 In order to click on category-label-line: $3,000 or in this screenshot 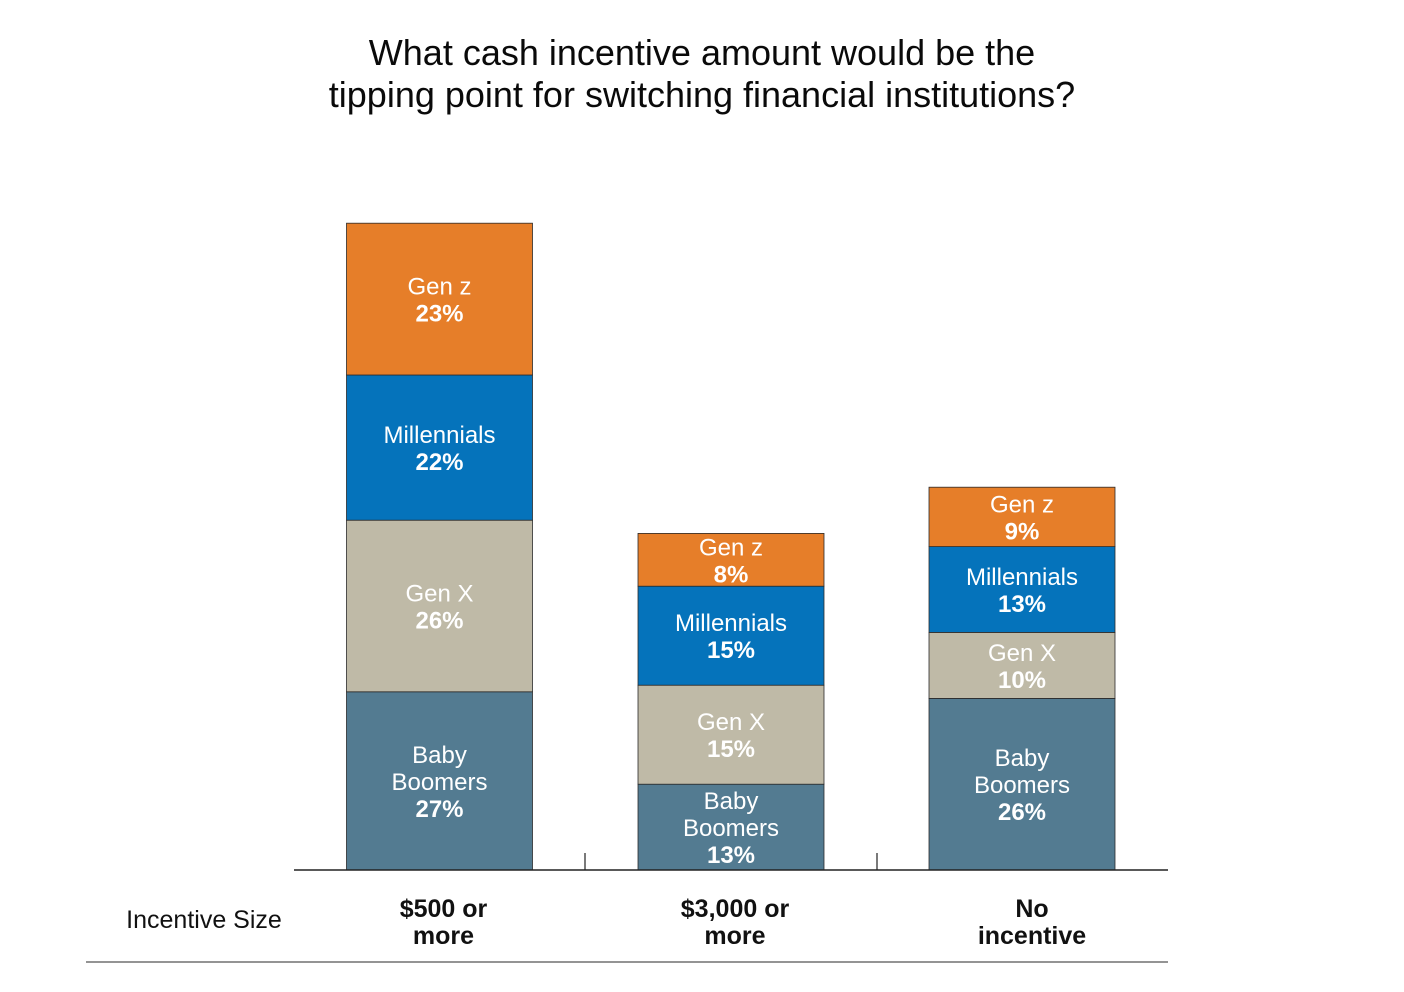, I will do `click(735, 909)`.